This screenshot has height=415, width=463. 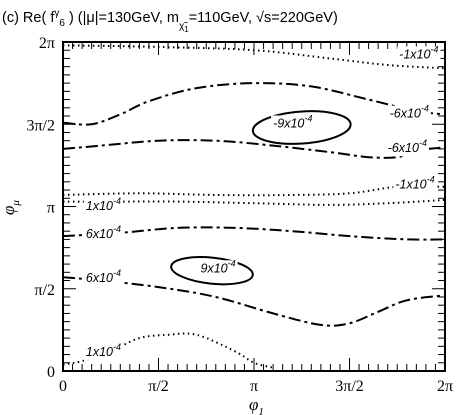 What do you see at coordinates (301, 18) in the screenshot?
I see `title-energy: s=220GeV)` at bounding box center [301, 18].